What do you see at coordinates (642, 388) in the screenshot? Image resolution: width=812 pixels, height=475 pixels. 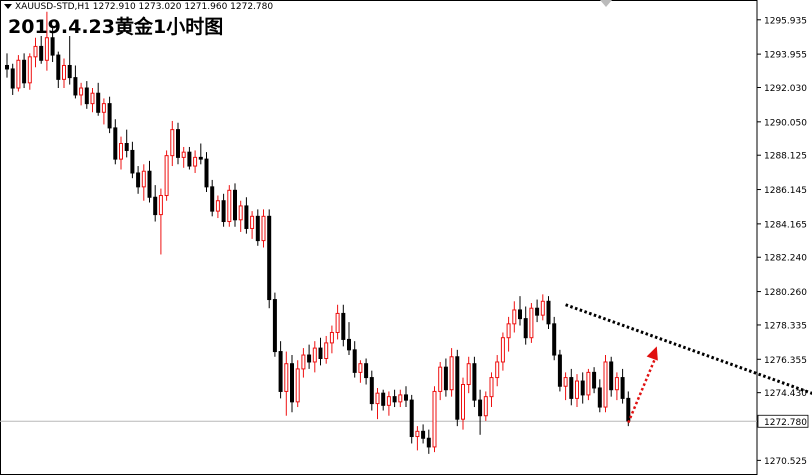 I see `projection-arrow-line` at bounding box center [642, 388].